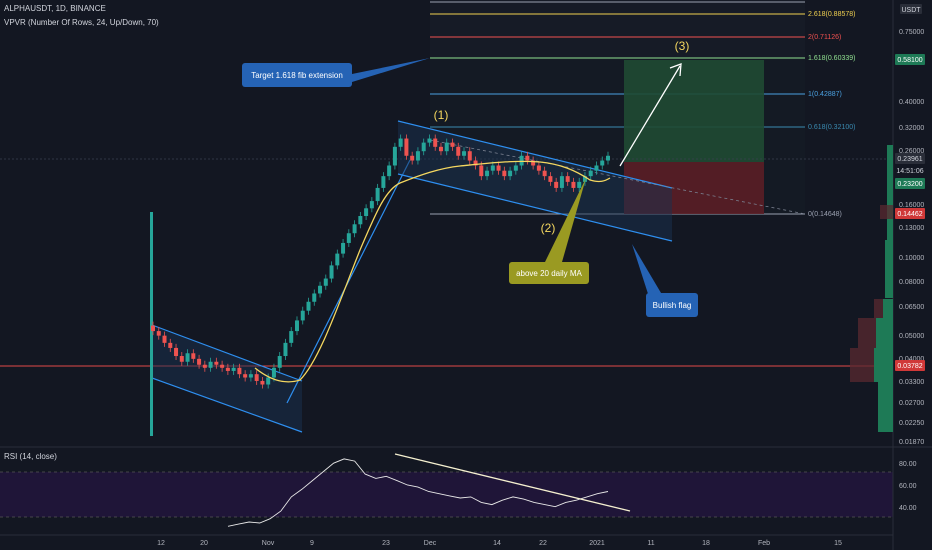 The image size is (932, 550). What do you see at coordinates (30, 456) in the screenshot?
I see `rsi-legend: RSI (14, close)` at bounding box center [30, 456].